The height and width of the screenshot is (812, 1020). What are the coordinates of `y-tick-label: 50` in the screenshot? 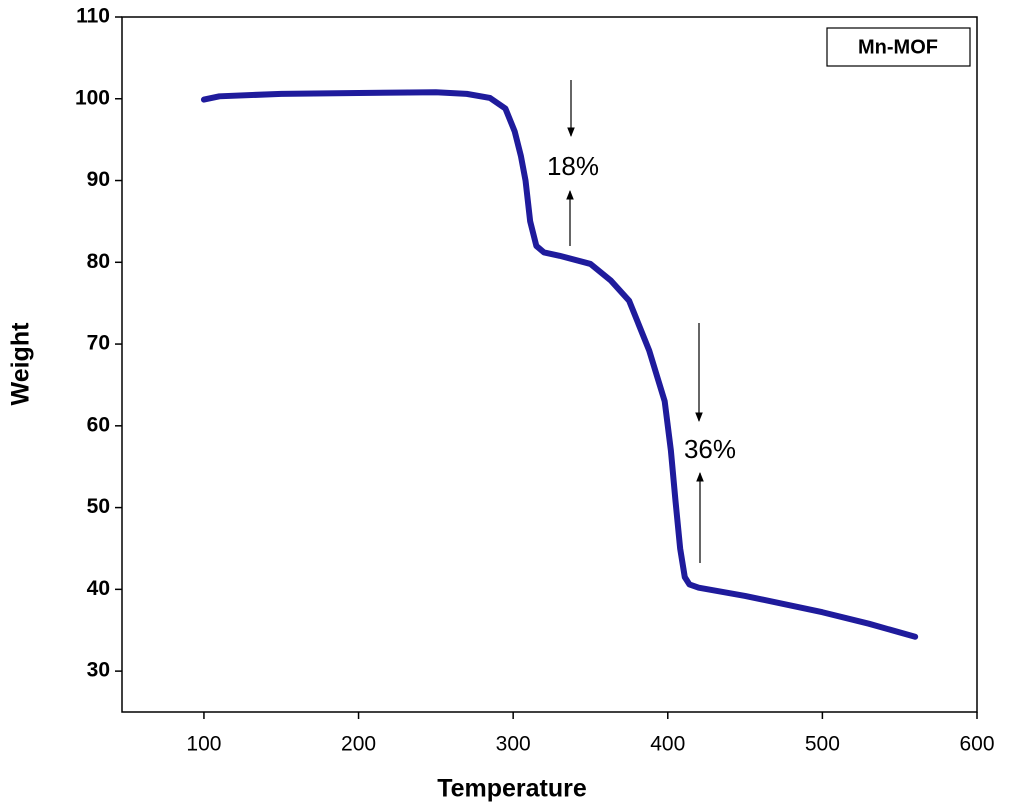 It's located at (98, 506).